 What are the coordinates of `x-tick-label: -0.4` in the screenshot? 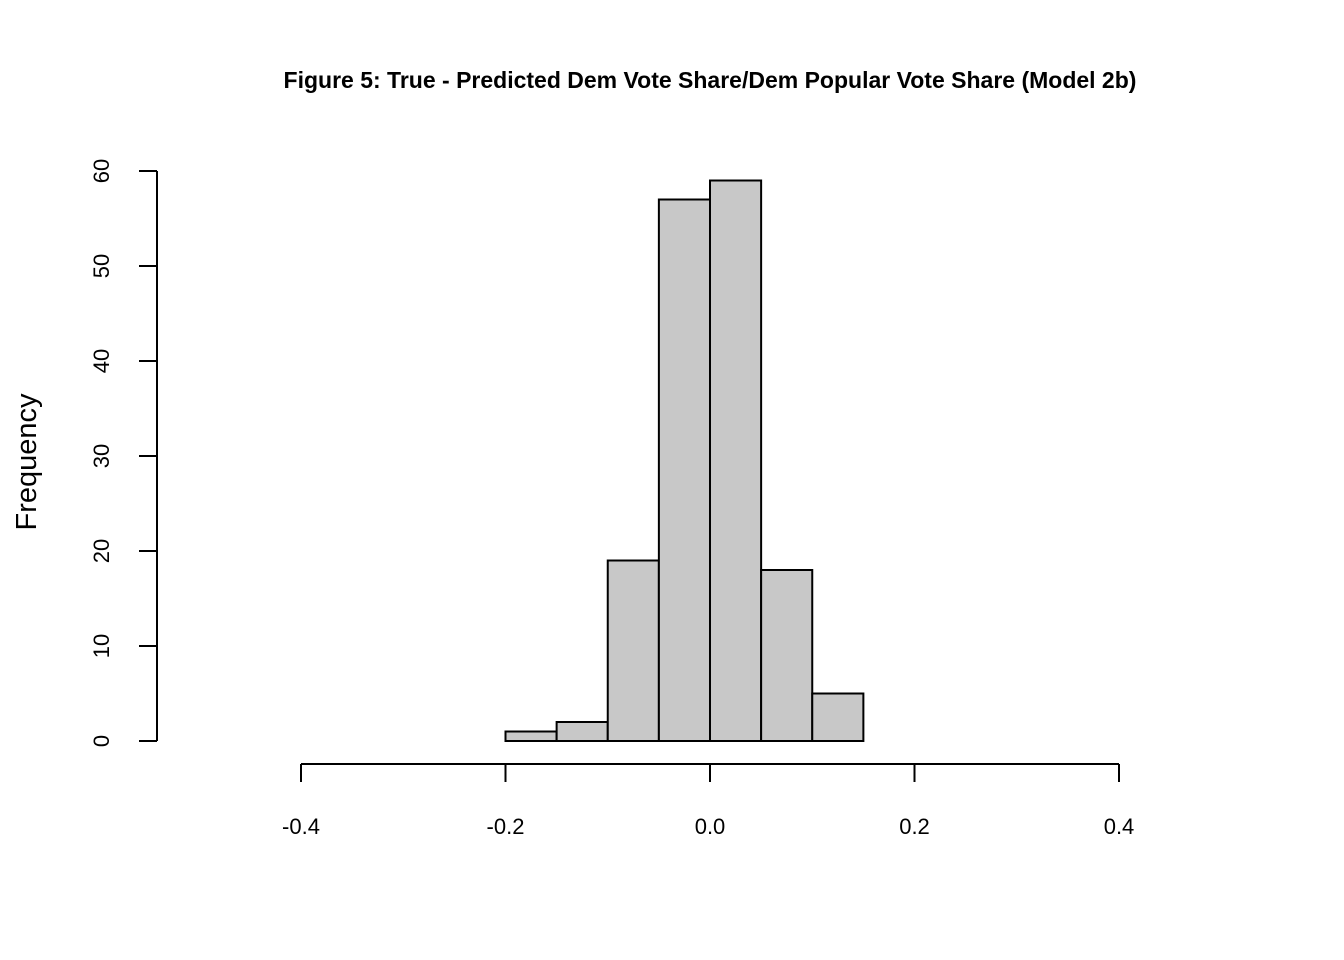 It's located at (301, 826).